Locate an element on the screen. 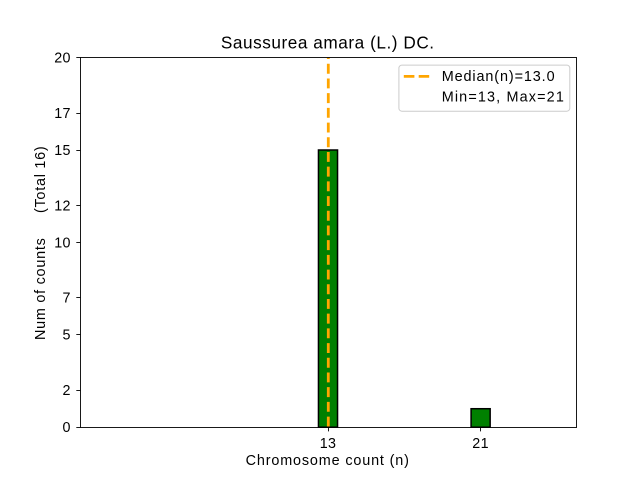  svg-text: 2 is located at coordinates (66, 391).